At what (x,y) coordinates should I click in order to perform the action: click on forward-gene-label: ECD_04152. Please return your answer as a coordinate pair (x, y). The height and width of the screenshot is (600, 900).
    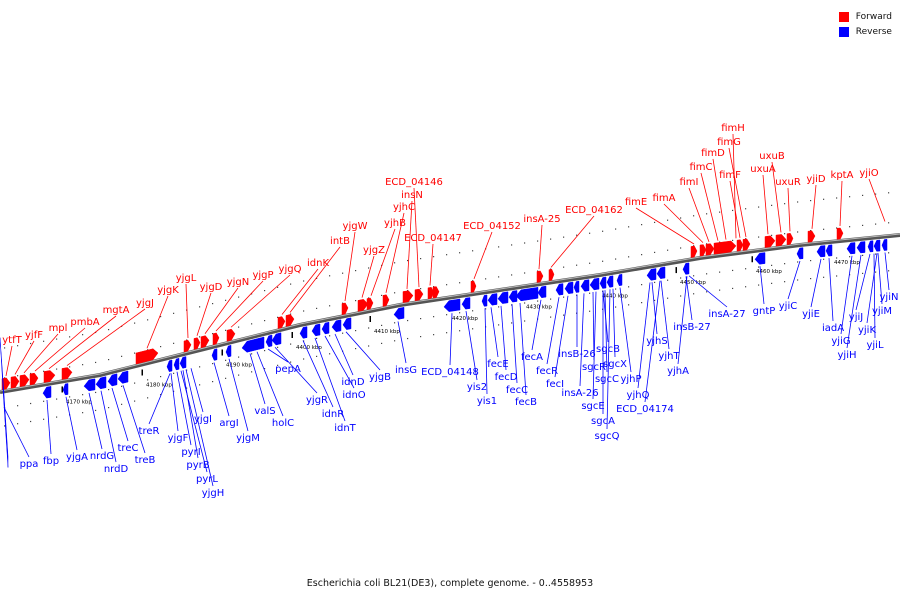
    Looking at the image, I should click on (492, 226).